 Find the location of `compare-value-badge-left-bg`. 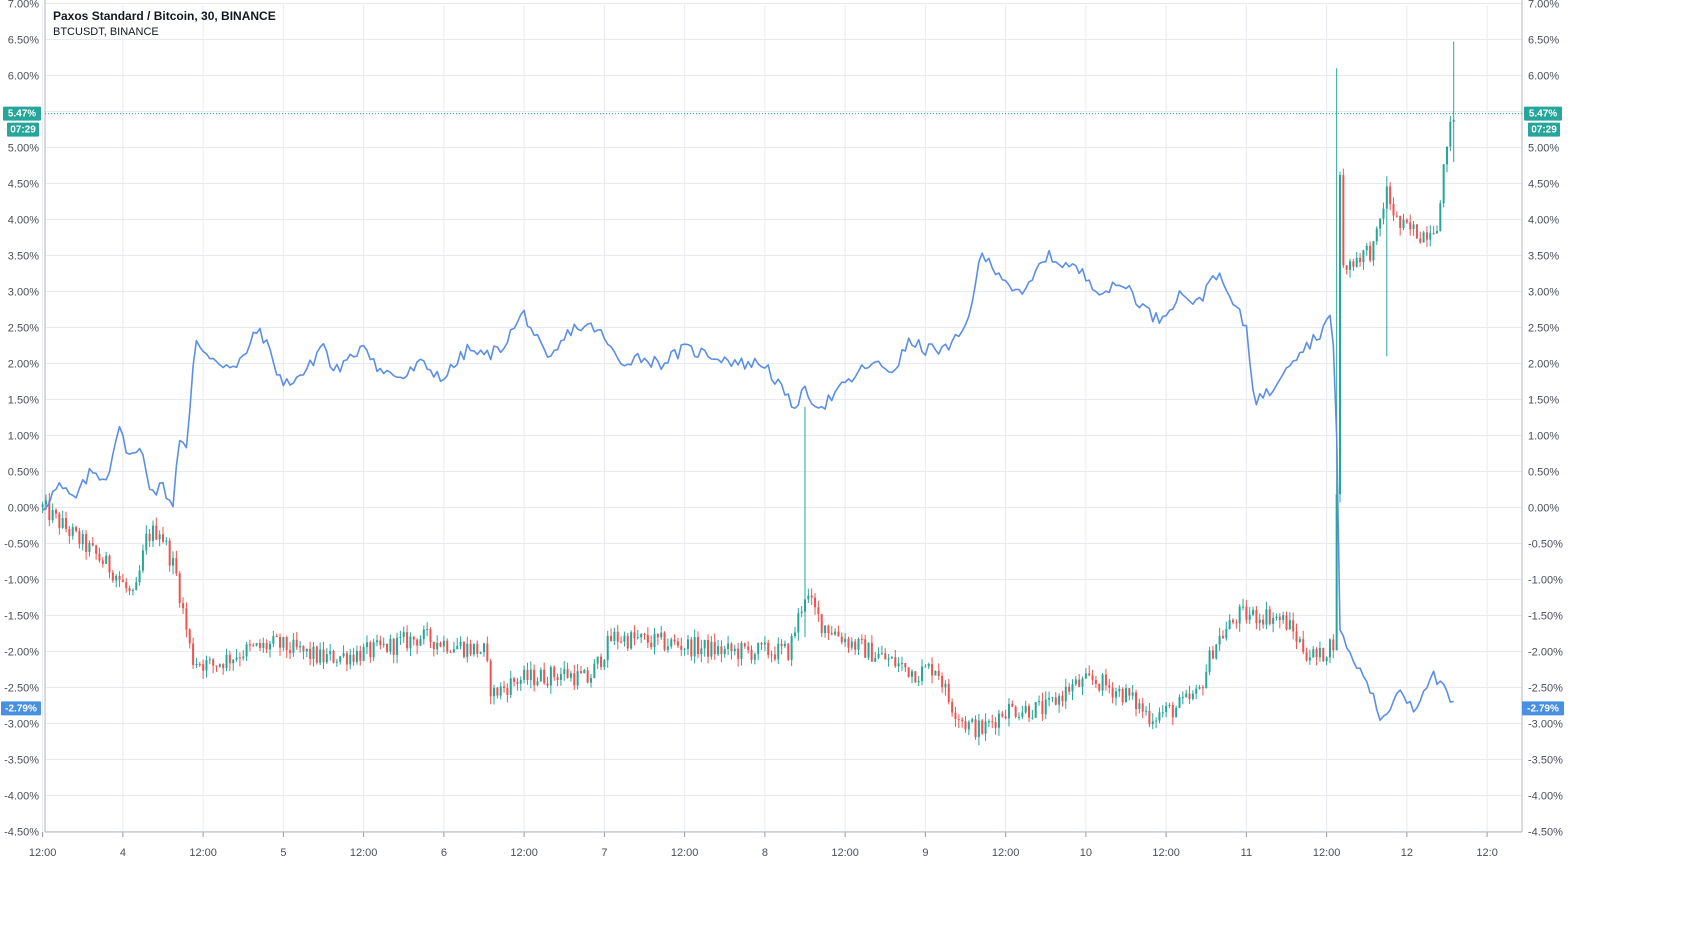

compare-value-badge-left-bg is located at coordinates (21, 708).